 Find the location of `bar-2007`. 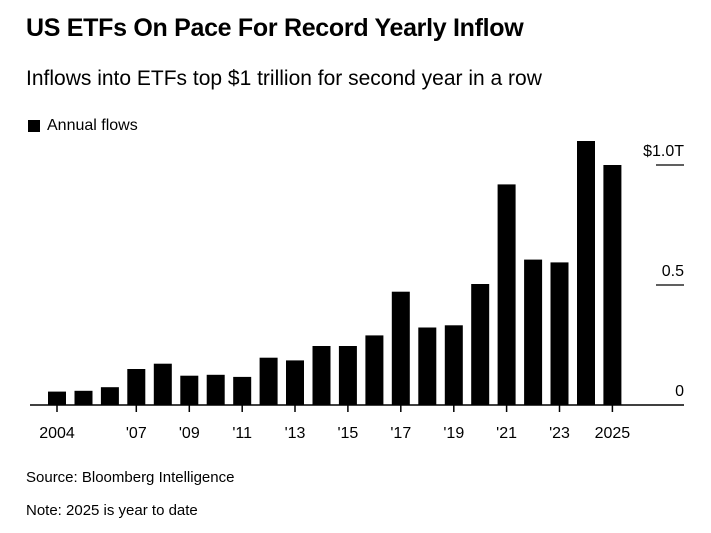

bar-2007 is located at coordinates (136, 387).